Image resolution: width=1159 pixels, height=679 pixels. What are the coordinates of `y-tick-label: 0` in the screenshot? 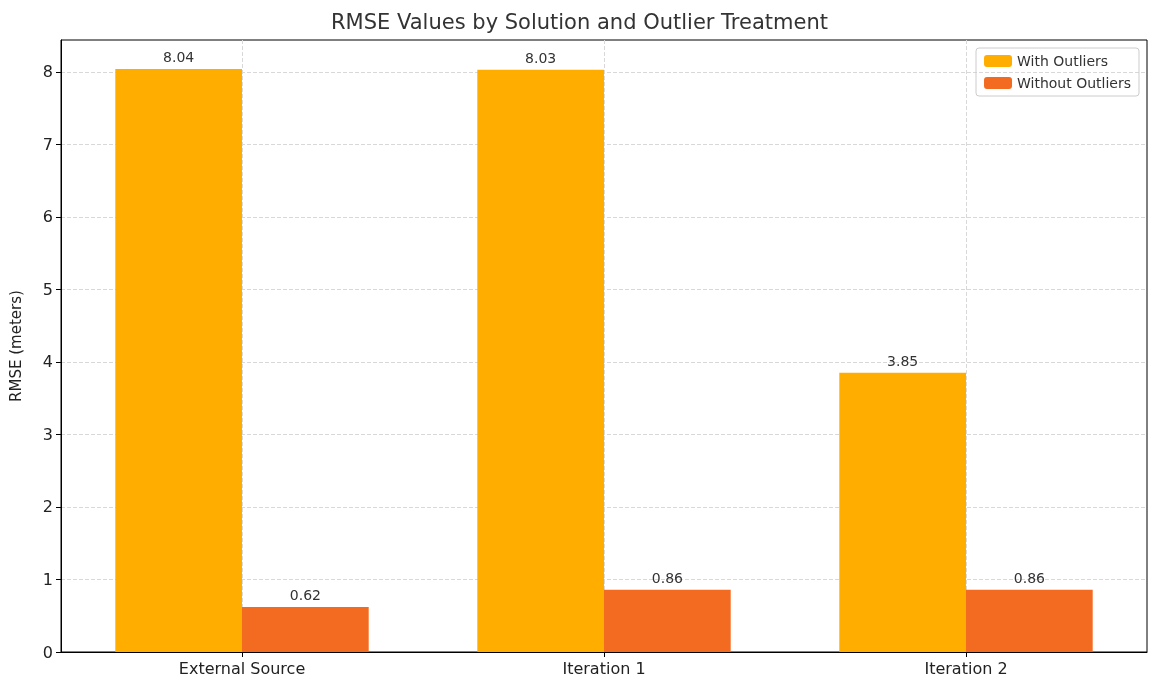 It's located at (47, 652).